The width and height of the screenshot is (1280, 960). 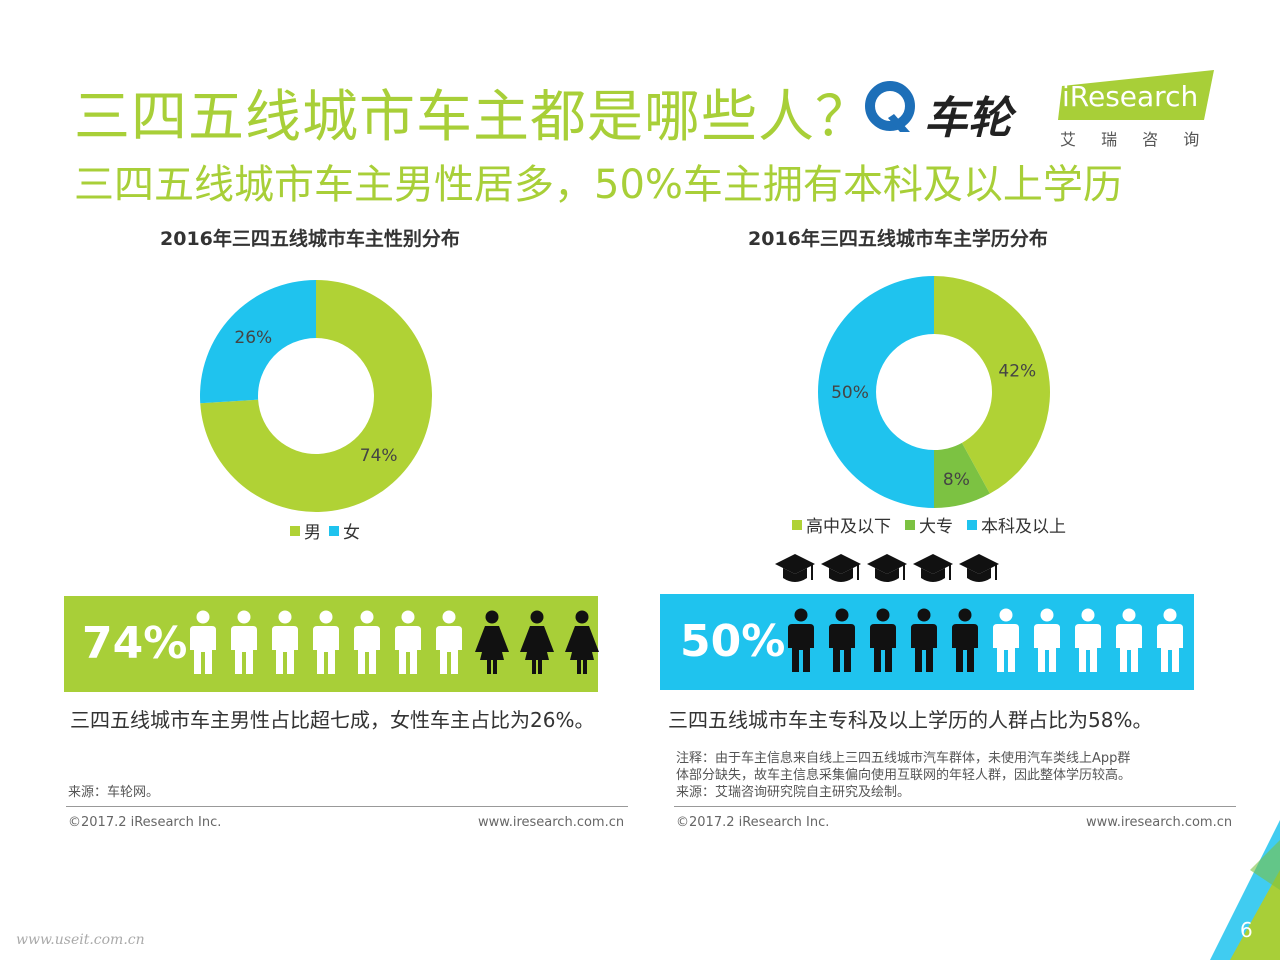 What do you see at coordinates (848, 527) in the screenshot?
I see `legend-label-highschool: 高中及以下` at bounding box center [848, 527].